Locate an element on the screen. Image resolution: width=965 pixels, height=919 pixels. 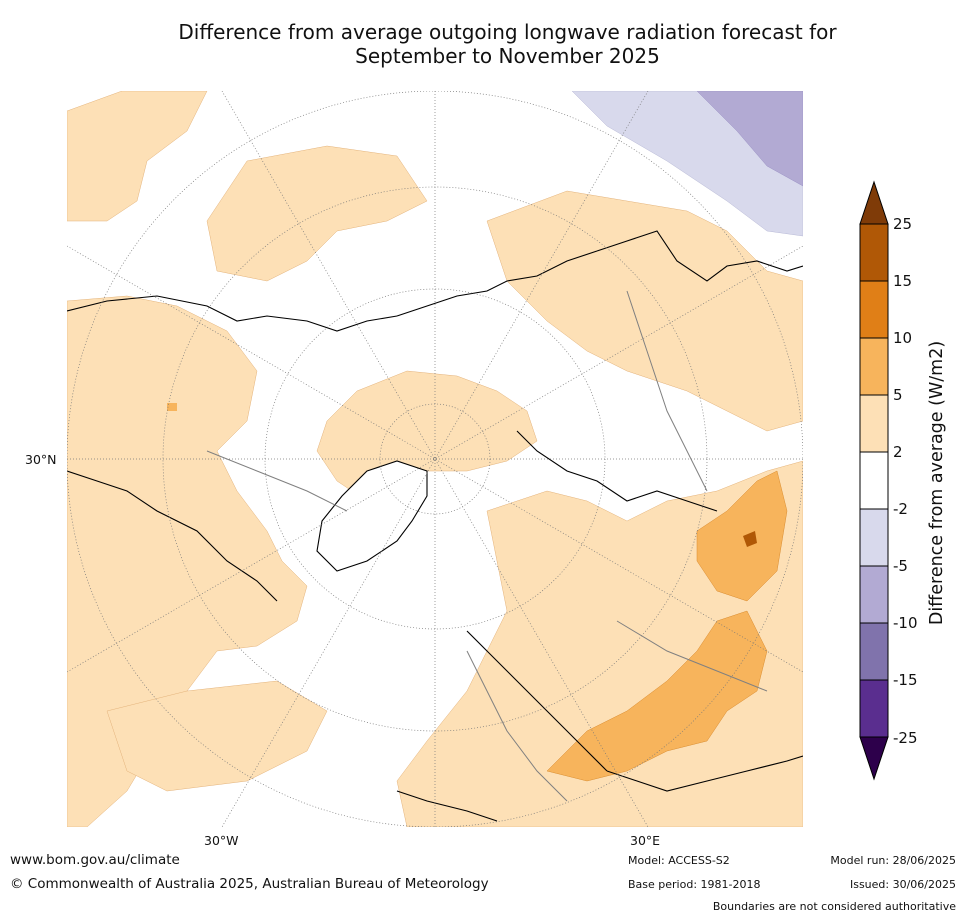
anomaly-region-baikal is located at coordinates (750, 539).